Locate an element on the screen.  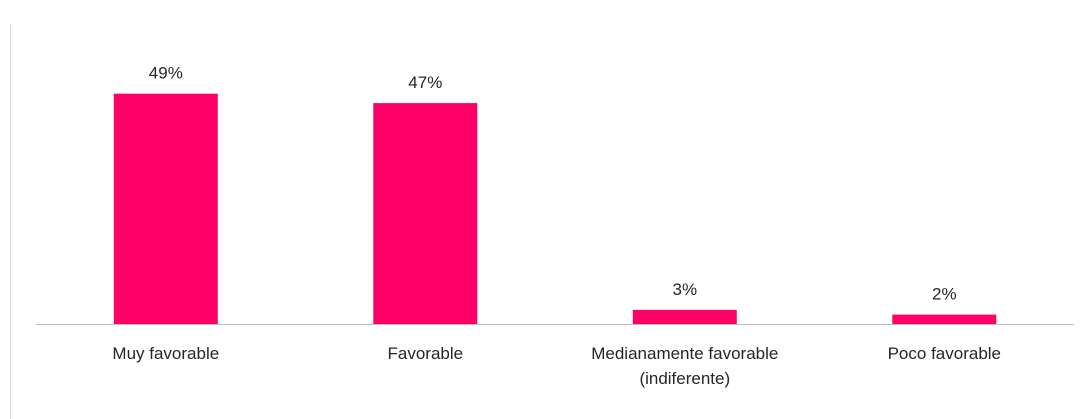
bar-poco-favorable is located at coordinates (944, 319).